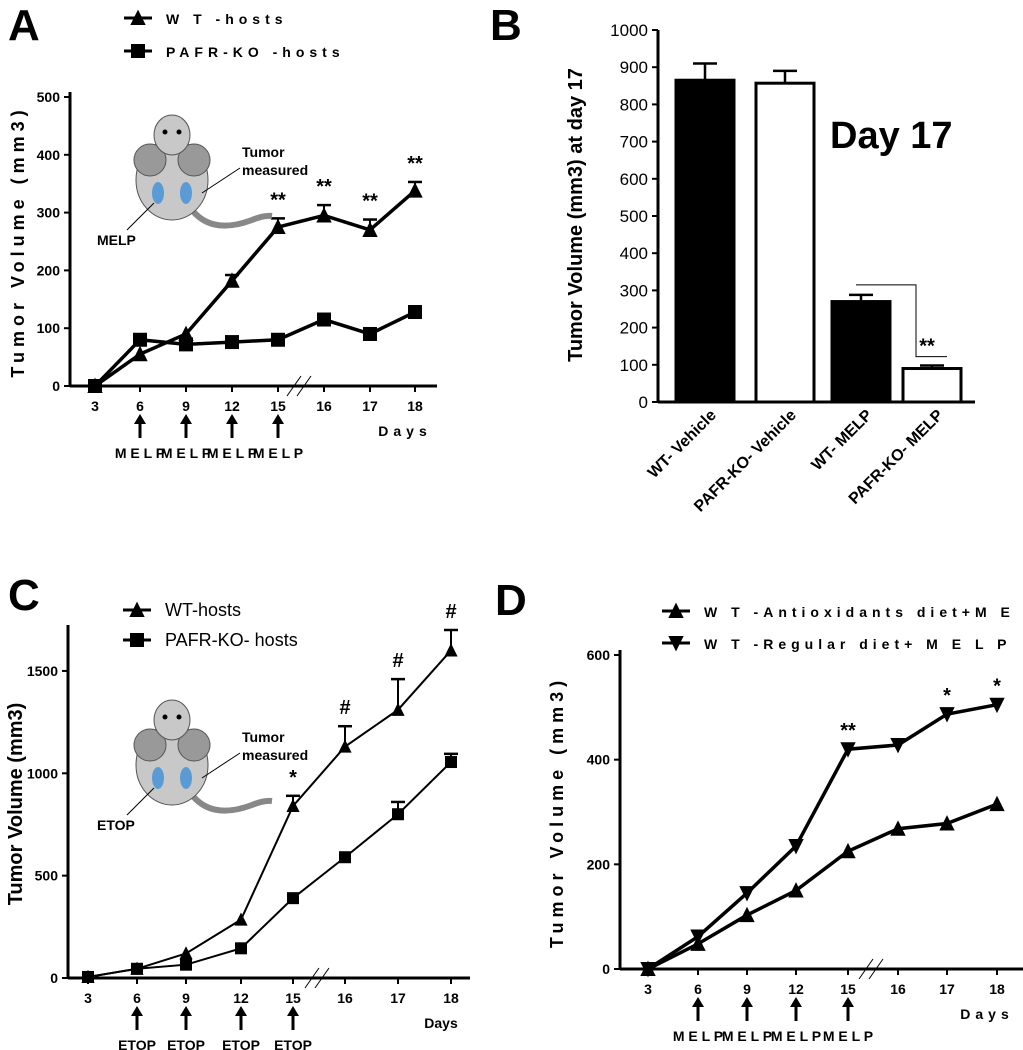  I want to click on x-tick-label: WT- Vehicle, so click(682, 444).